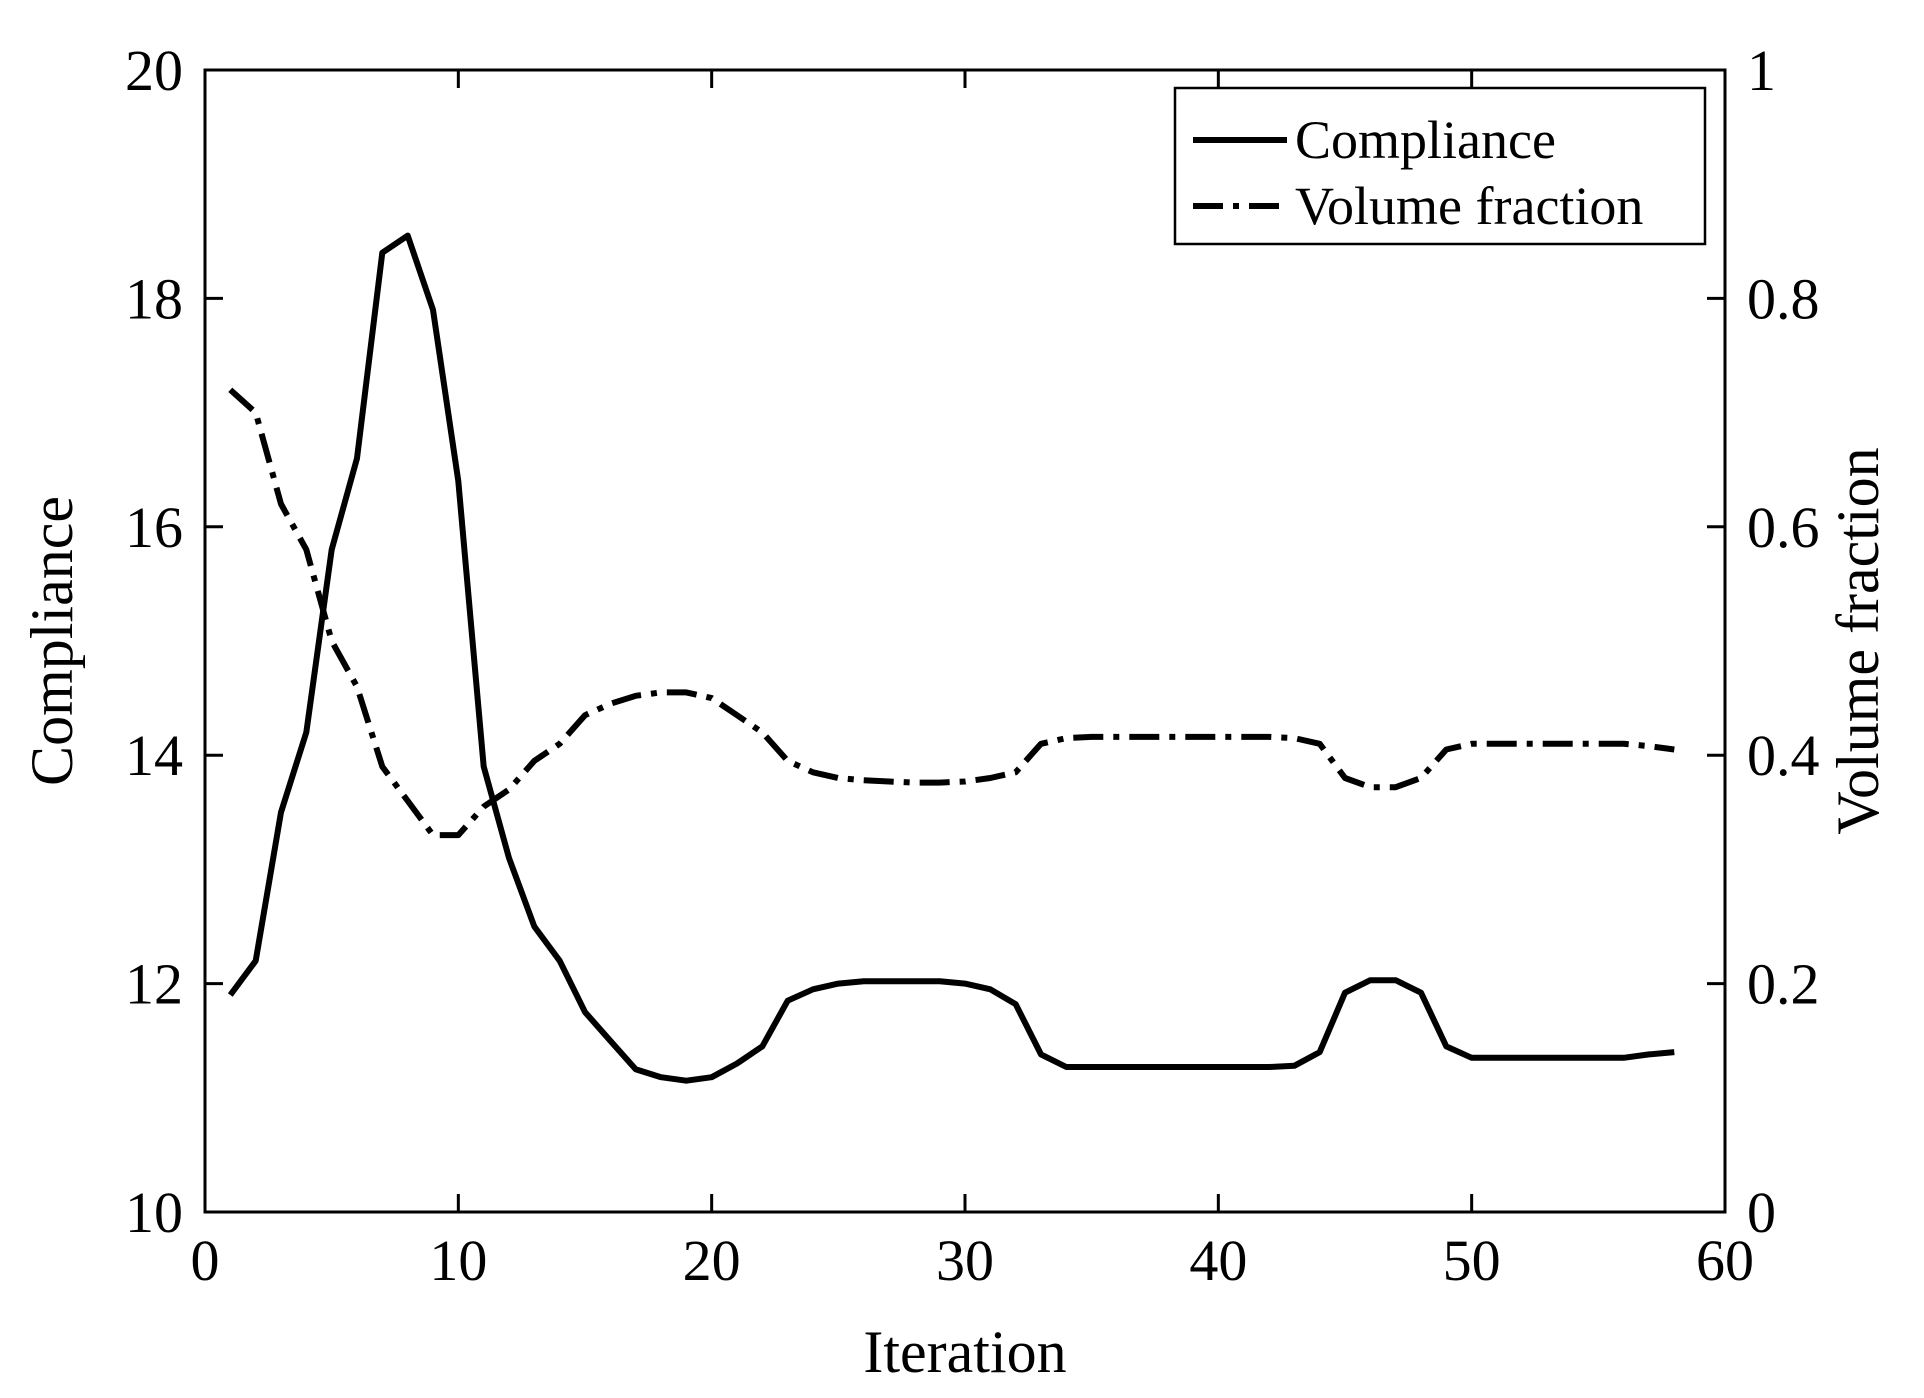  I want to click on x-axis-label: Iteration, so click(964, 1352).